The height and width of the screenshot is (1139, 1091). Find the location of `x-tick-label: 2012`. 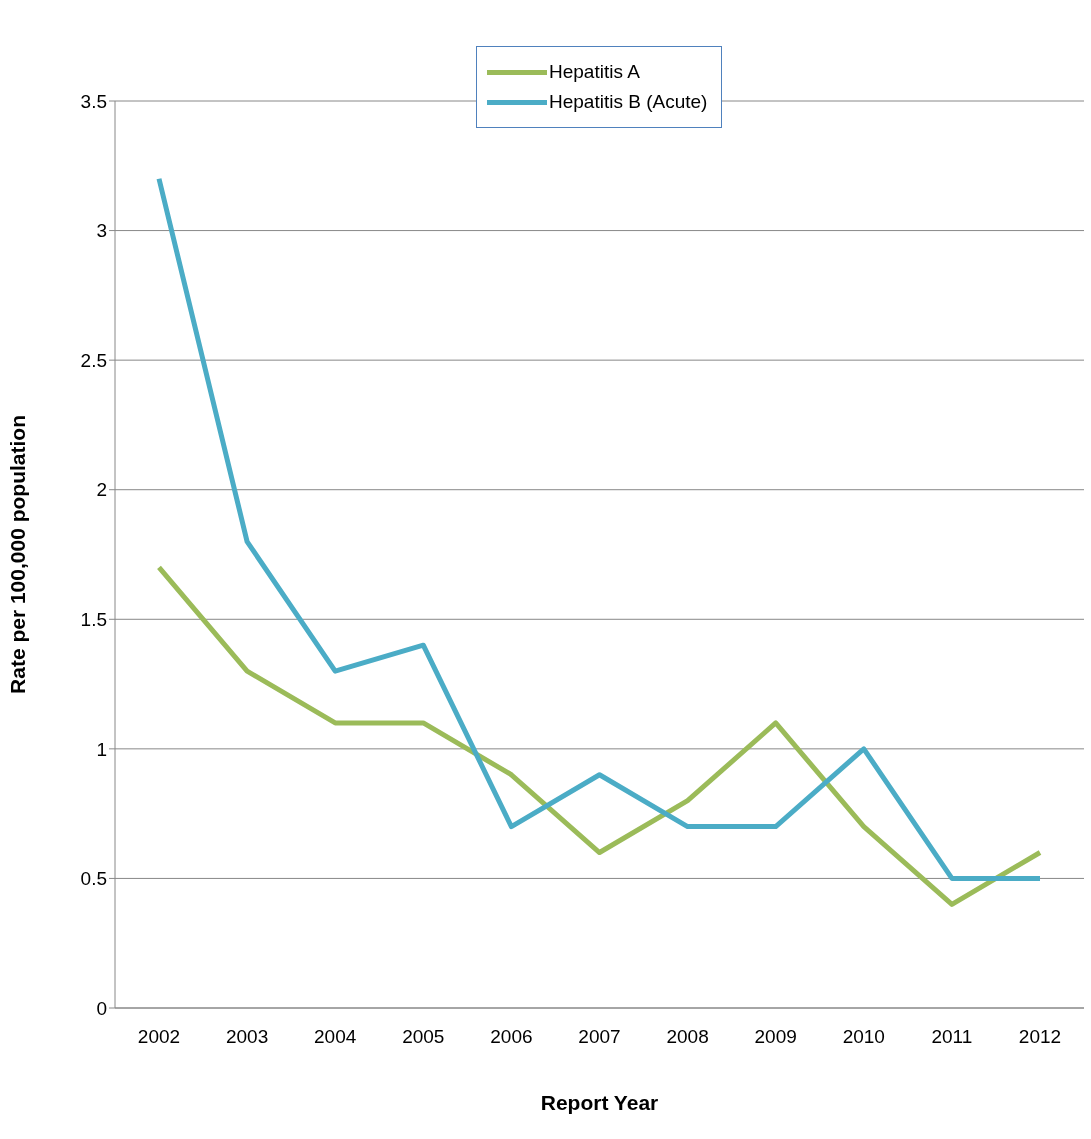

x-tick-label: 2012 is located at coordinates (1040, 1037).